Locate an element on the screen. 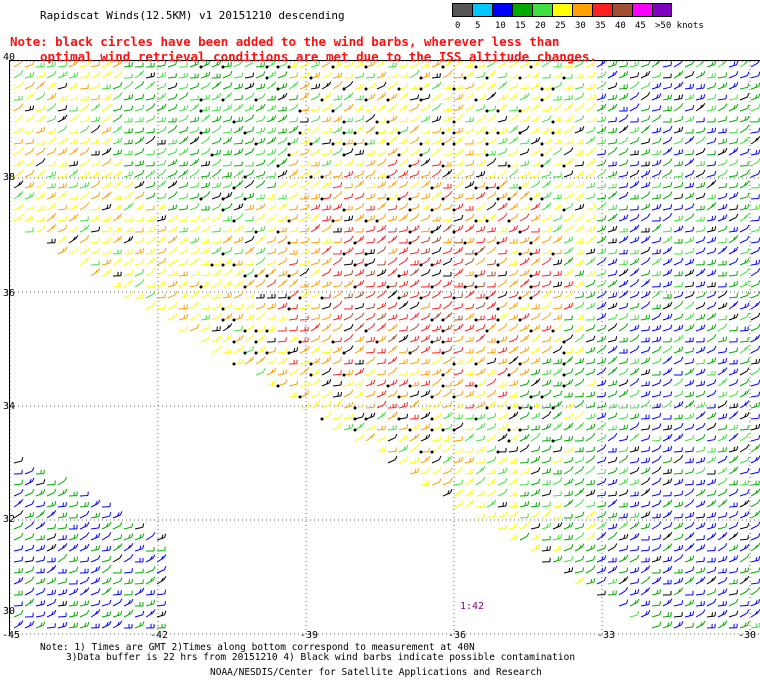 The height and width of the screenshot is (688, 760). color-swatch is located at coordinates (462, 10).